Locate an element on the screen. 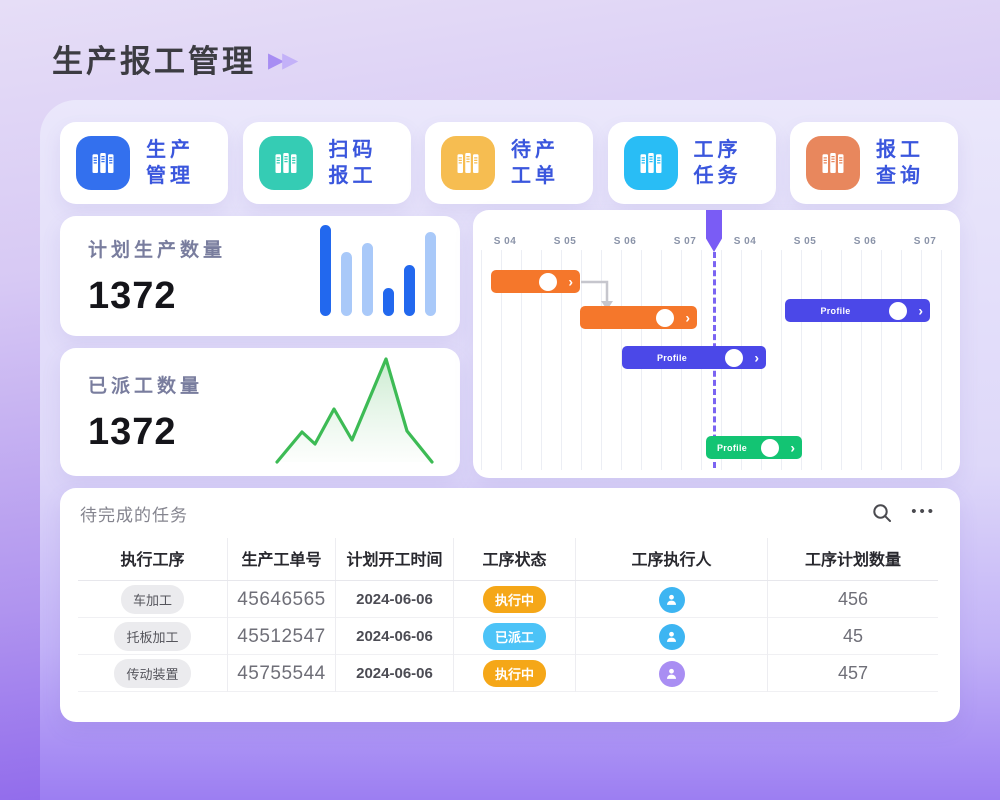 This screenshot has height=800, width=1000. nav-row: 生产 管理 扫码 报工 待产 工单 工序 任务 报工 查询 is located at coordinates (509, 163).